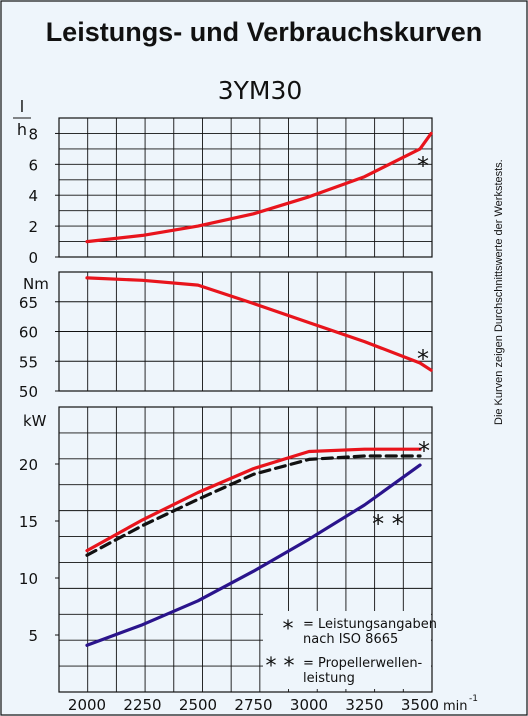  Describe the element at coordinates (33, 134) in the screenshot. I see `y-tick-label: 8` at that location.